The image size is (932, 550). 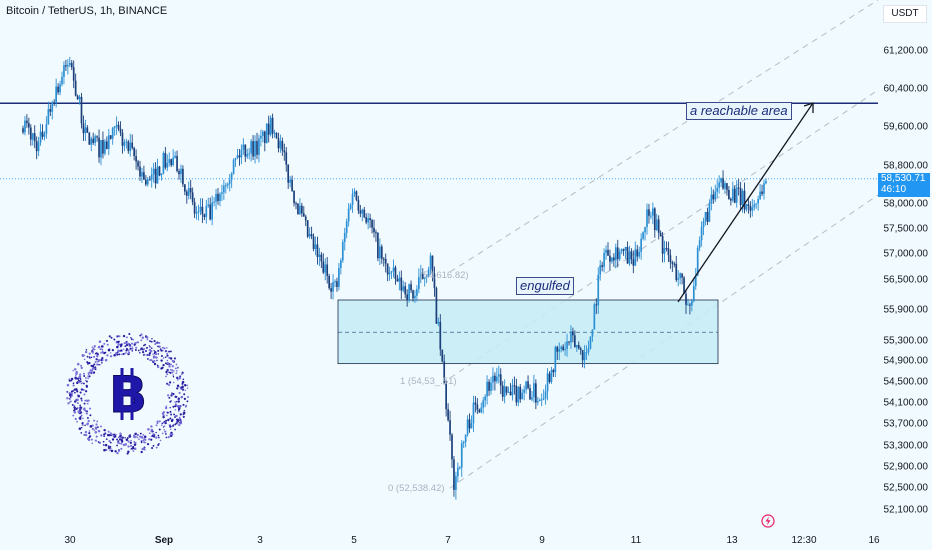 I want to click on time-tick-label: Sep, so click(x=164, y=540).